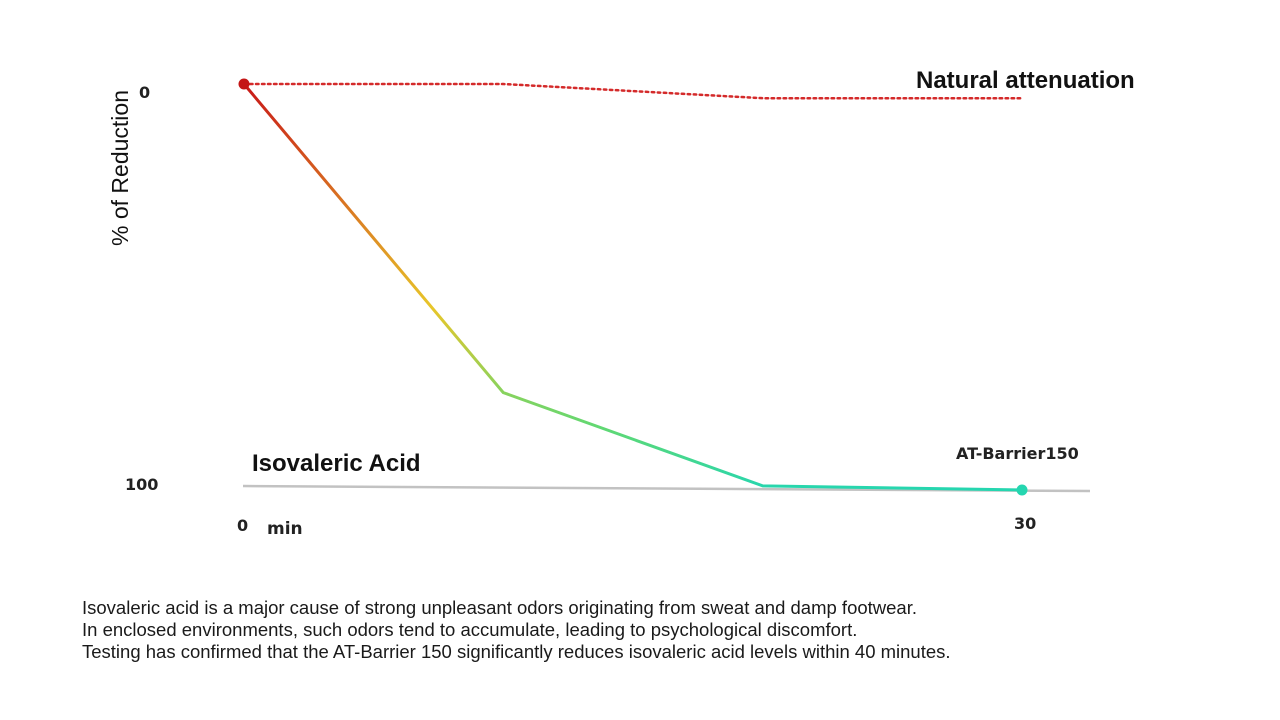  Describe the element at coordinates (1025, 523) in the screenshot. I see `x-tick-label-30: 30` at that location.